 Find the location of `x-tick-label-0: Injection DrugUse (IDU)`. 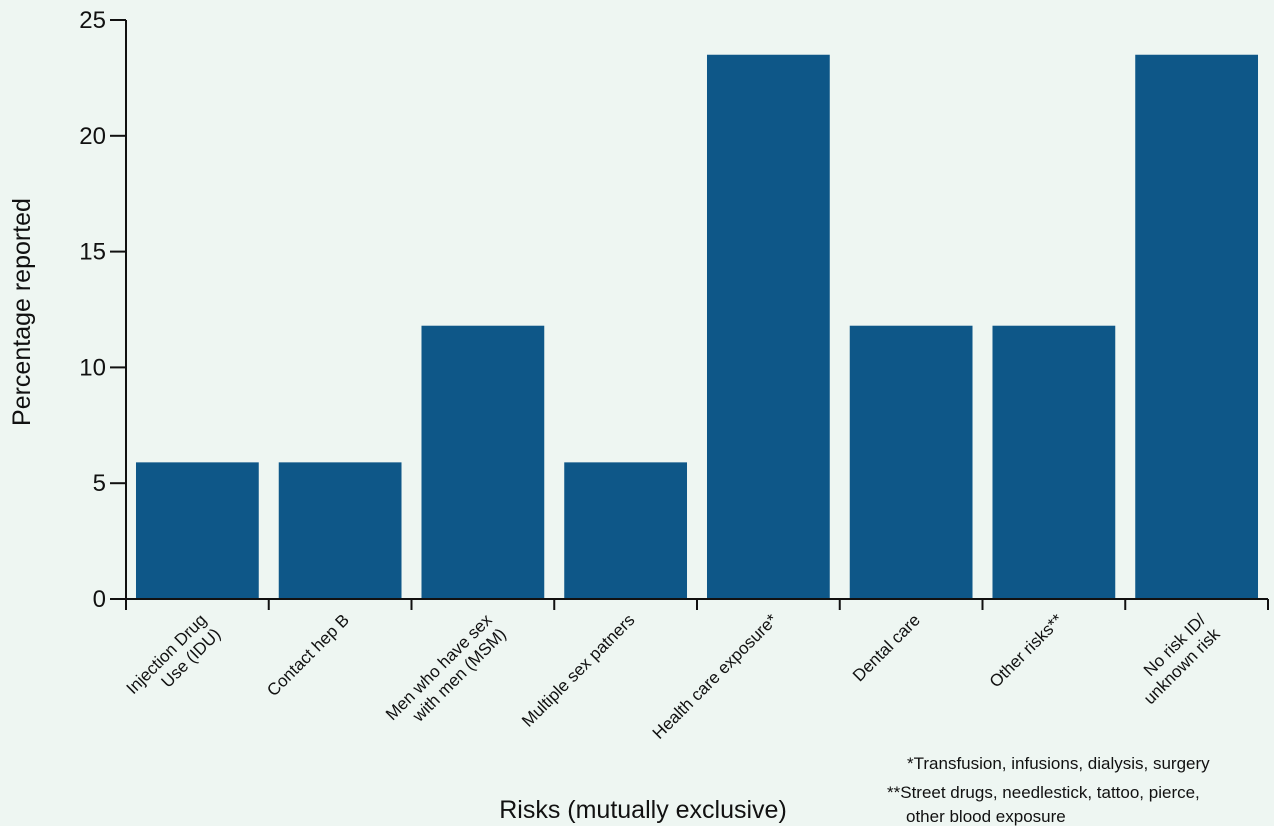

x-tick-label-0: Injection DrugUse (IDU) is located at coordinates (174, 661).